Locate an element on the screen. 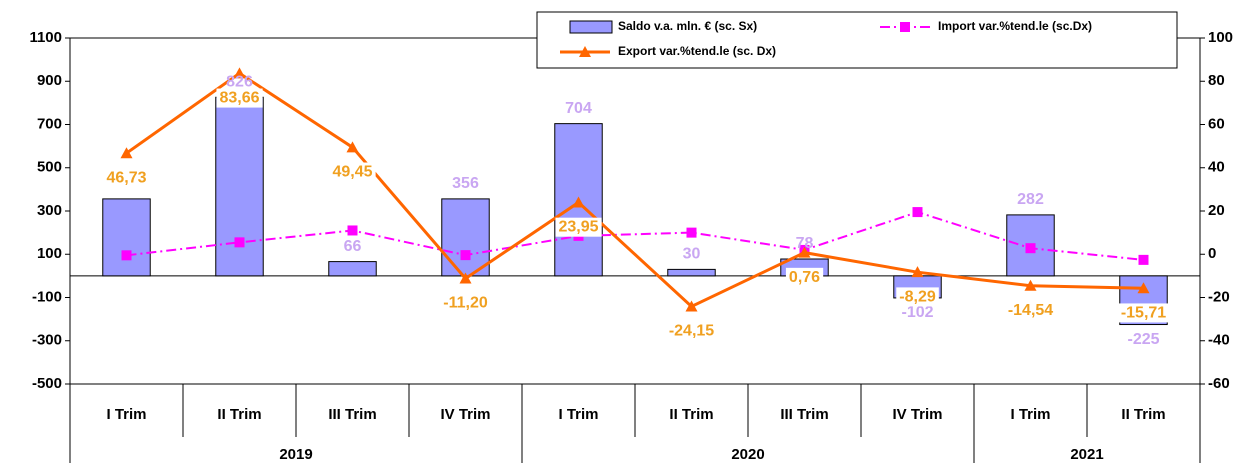 This screenshot has height=463, width=1249. y-tick-label: 300 is located at coordinates (49, 210).